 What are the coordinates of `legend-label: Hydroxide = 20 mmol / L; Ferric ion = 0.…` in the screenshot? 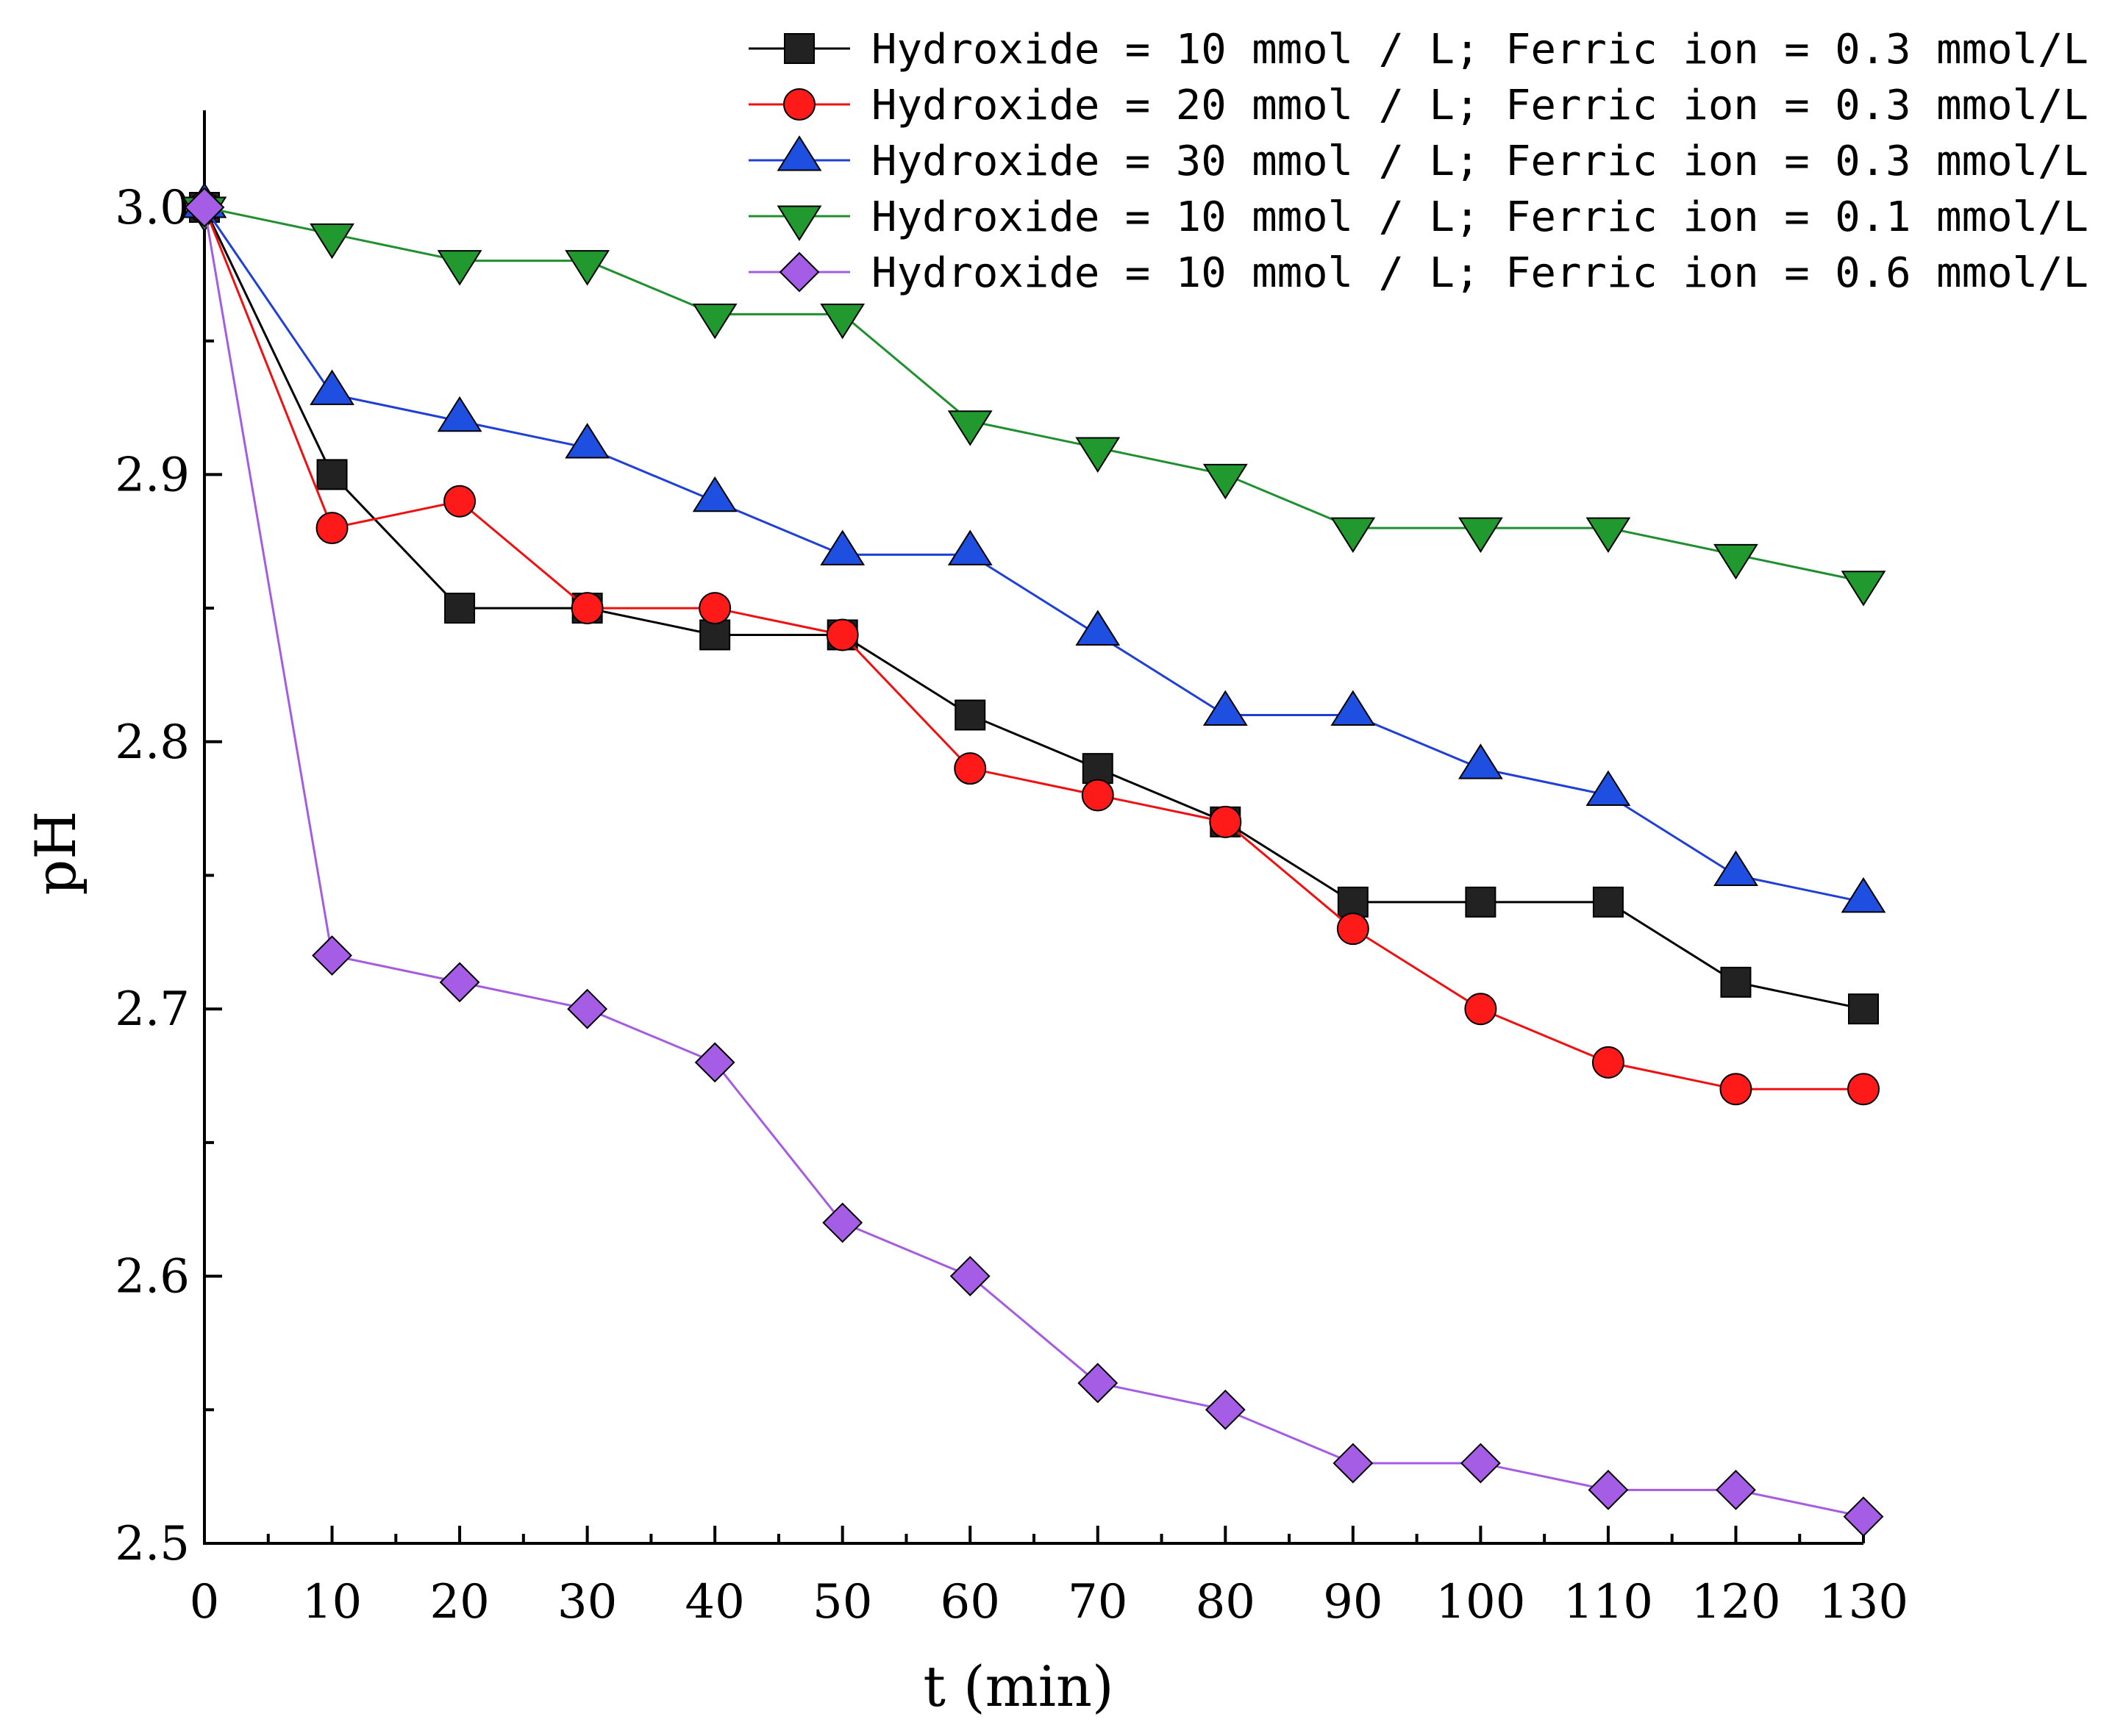 It's located at (1479, 105).